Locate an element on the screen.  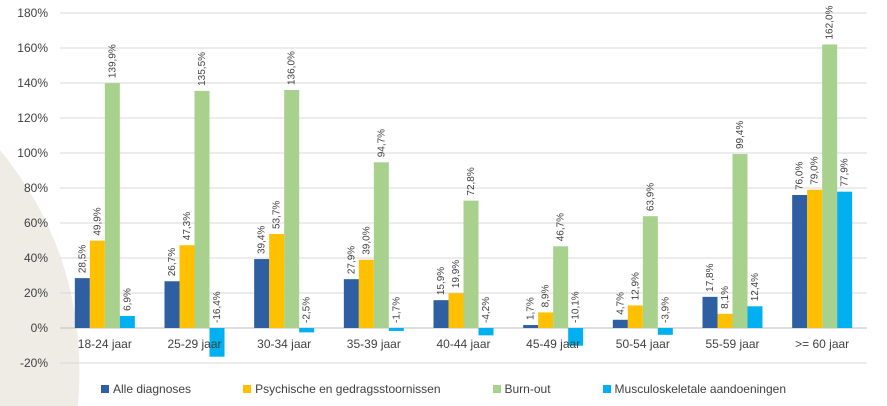
data-label: 27,9% is located at coordinates (351, 260).